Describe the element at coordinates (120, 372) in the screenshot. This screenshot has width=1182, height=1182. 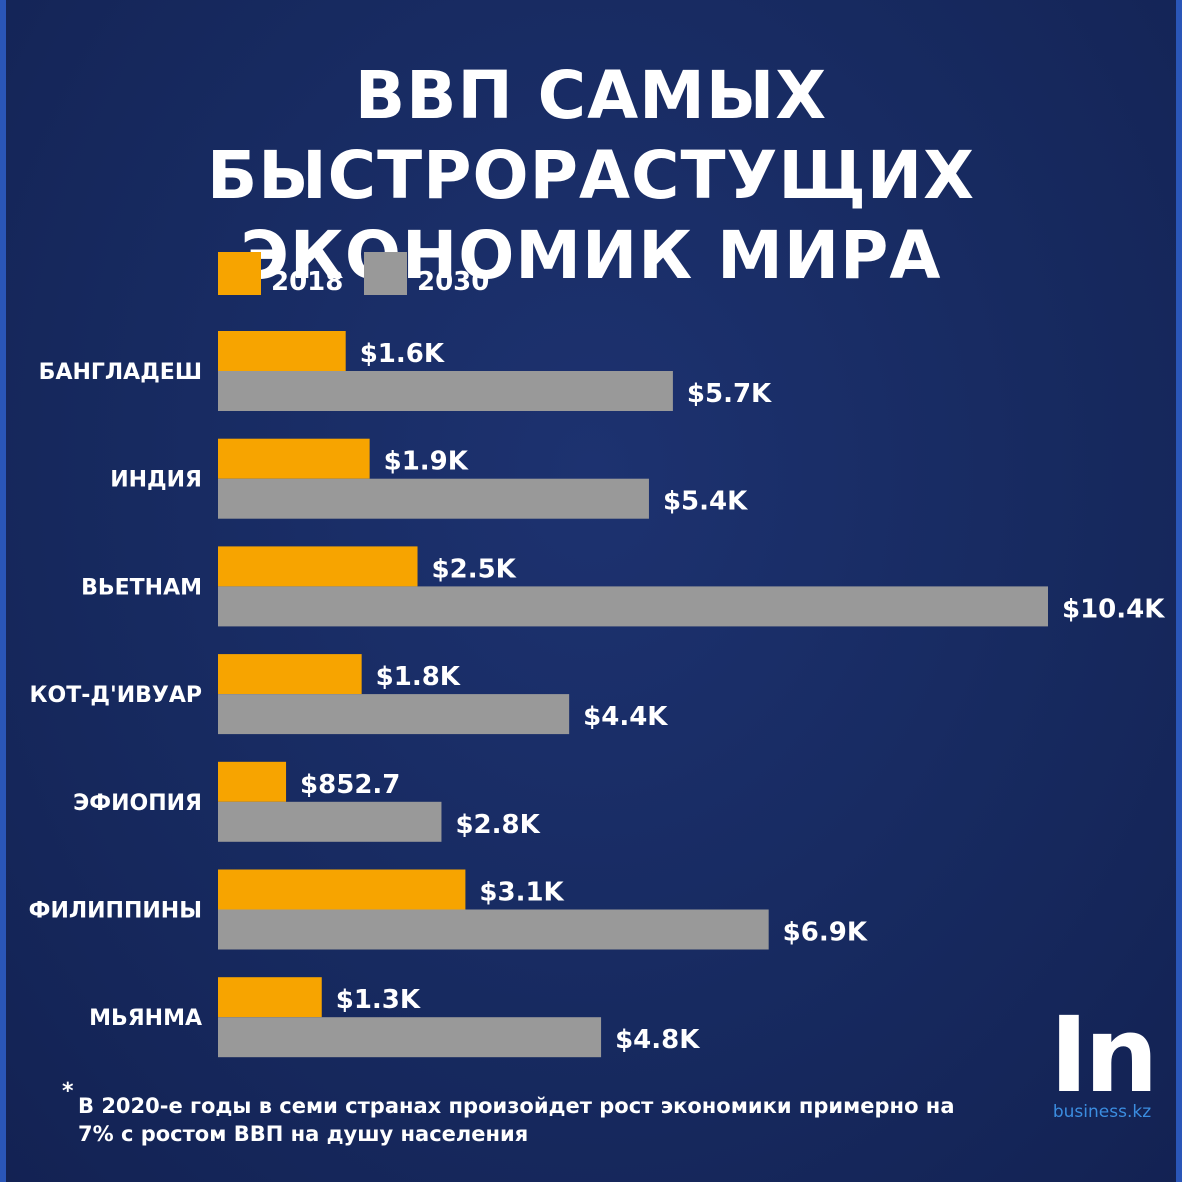
I see `category-label: БАНГЛАДЕШ` at that location.